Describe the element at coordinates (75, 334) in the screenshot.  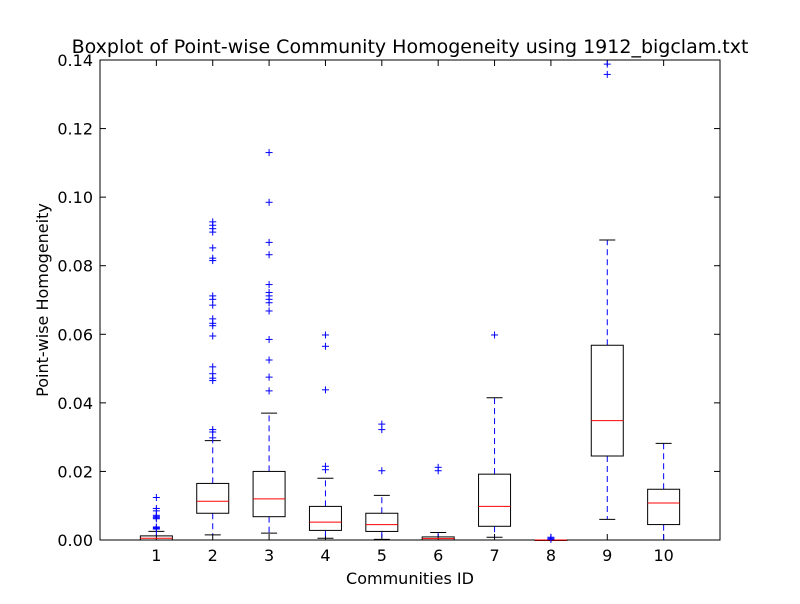
I see `y-tick-label: 0.06` at that location.